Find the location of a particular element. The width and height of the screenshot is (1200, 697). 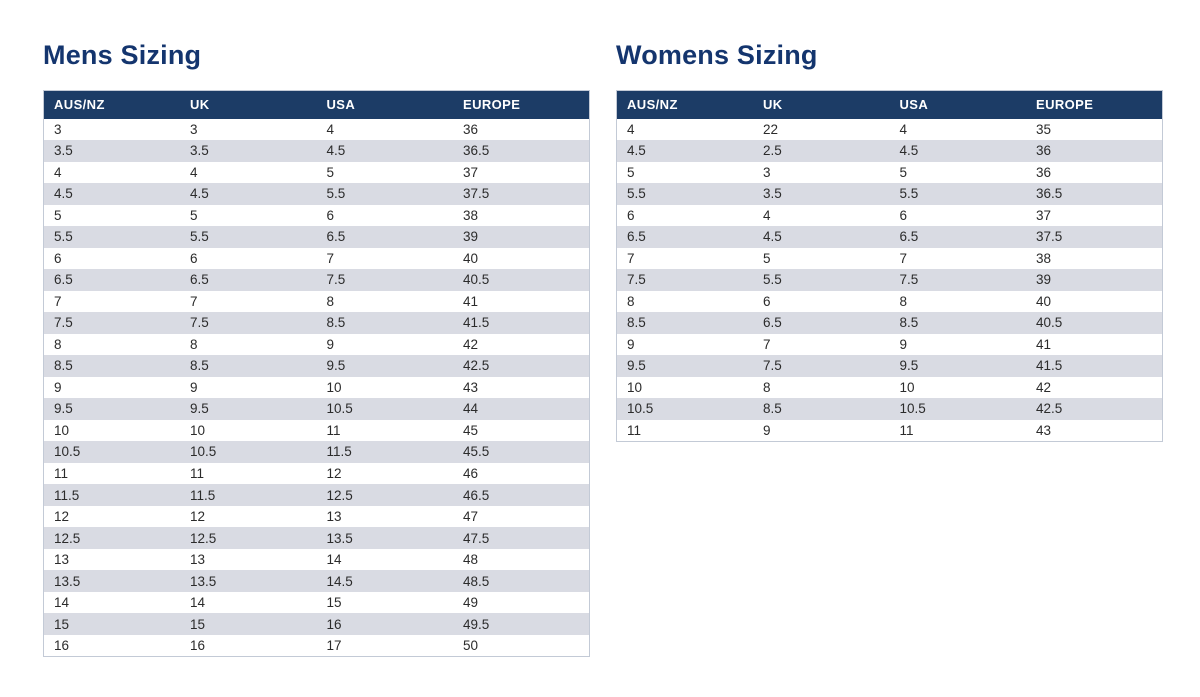

table-cell: 41 is located at coordinates (1044, 344).